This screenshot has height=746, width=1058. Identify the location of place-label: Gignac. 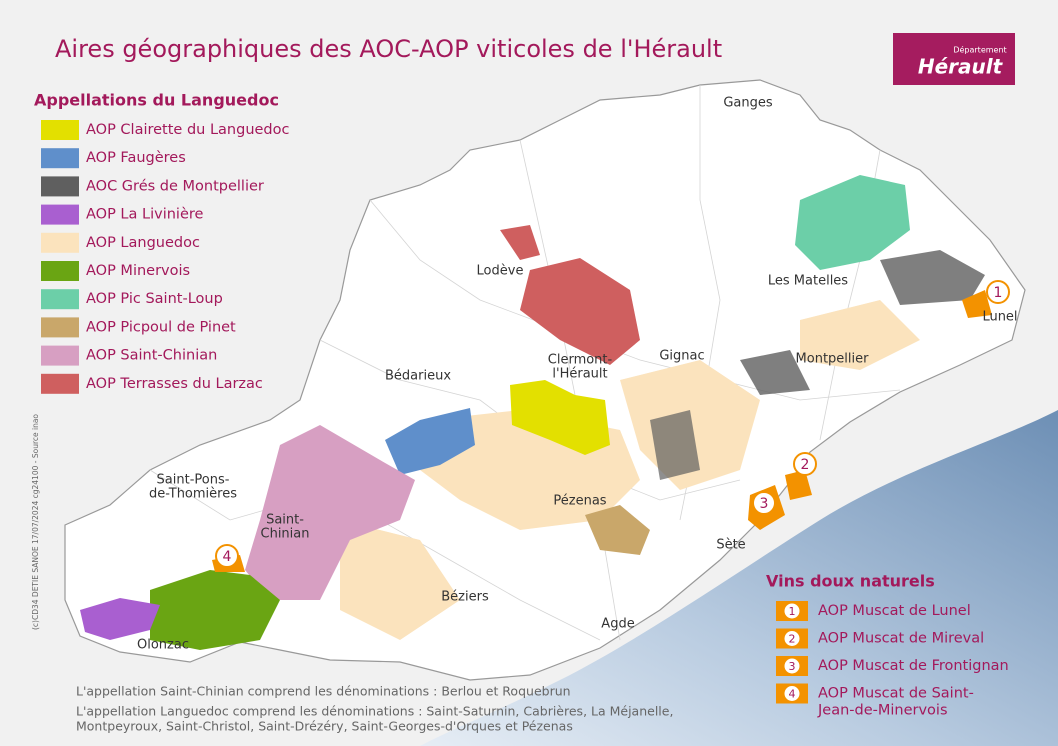
(681, 356).